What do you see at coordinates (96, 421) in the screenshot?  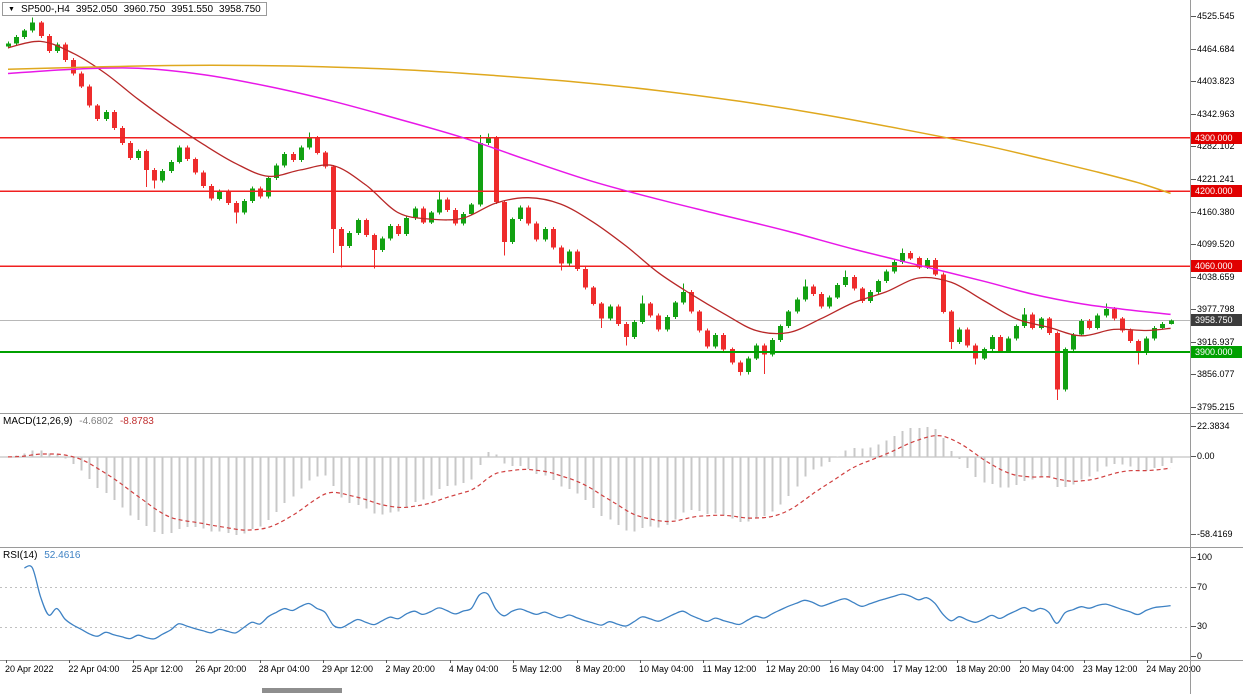 I see `macd-value: -4.6802` at bounding box center [96, 421].